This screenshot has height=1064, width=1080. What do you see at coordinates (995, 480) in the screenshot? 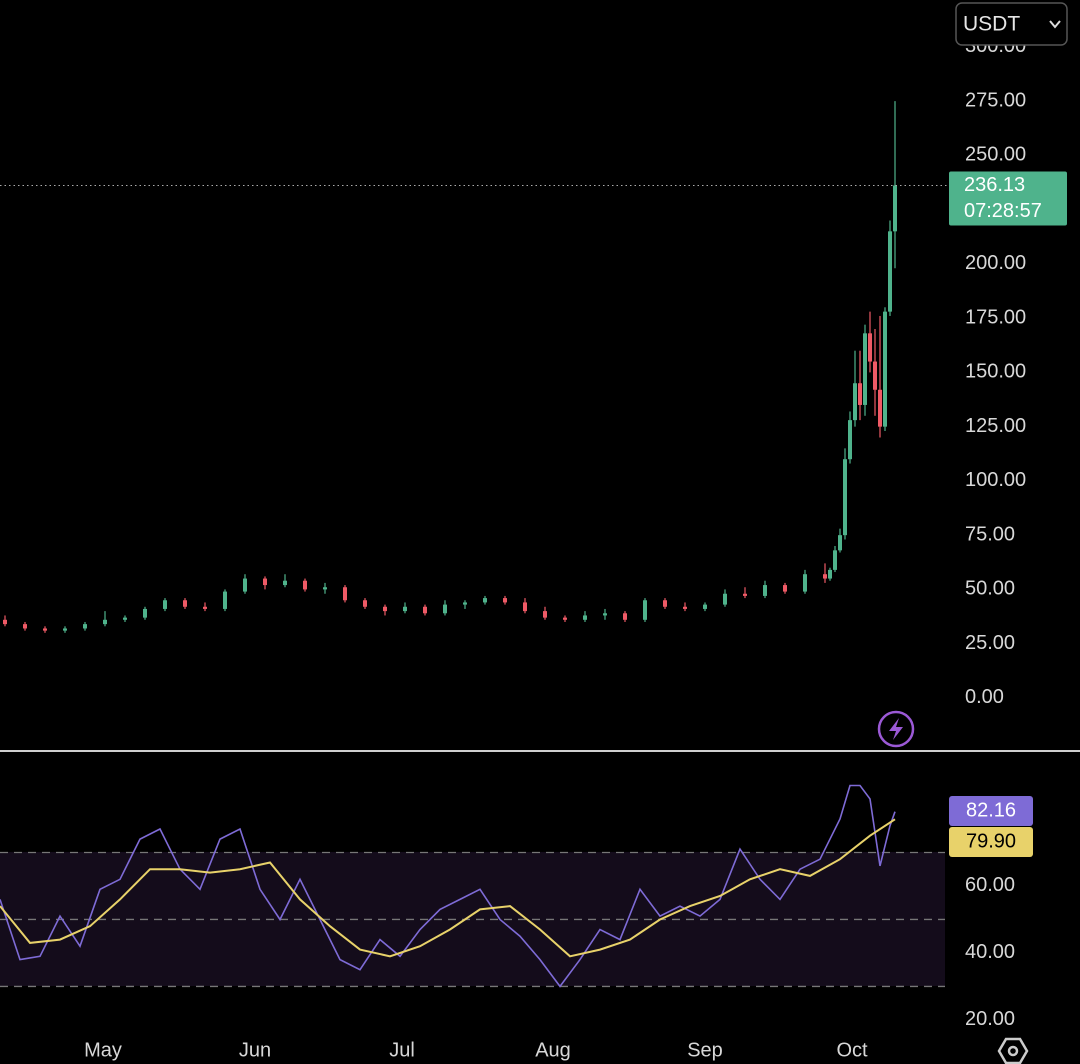
I see `y-tick-label: 100.00` at bounding box center [995, 480].